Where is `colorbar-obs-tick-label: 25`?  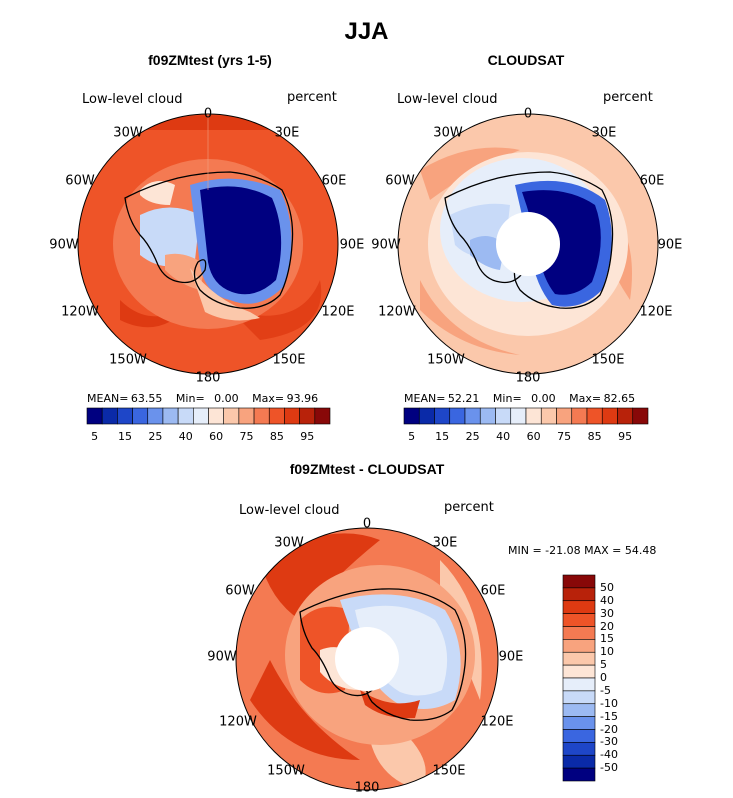 colorbar-obs-tick-label: 25 is located at coordinates (472, 436).